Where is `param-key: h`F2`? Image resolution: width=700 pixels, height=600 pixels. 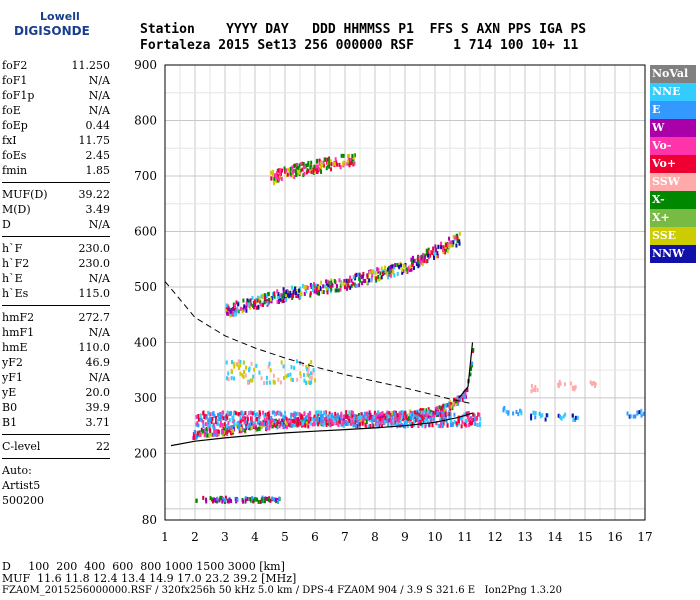 param-key: h`F2 is located at coordinates (16, 263).